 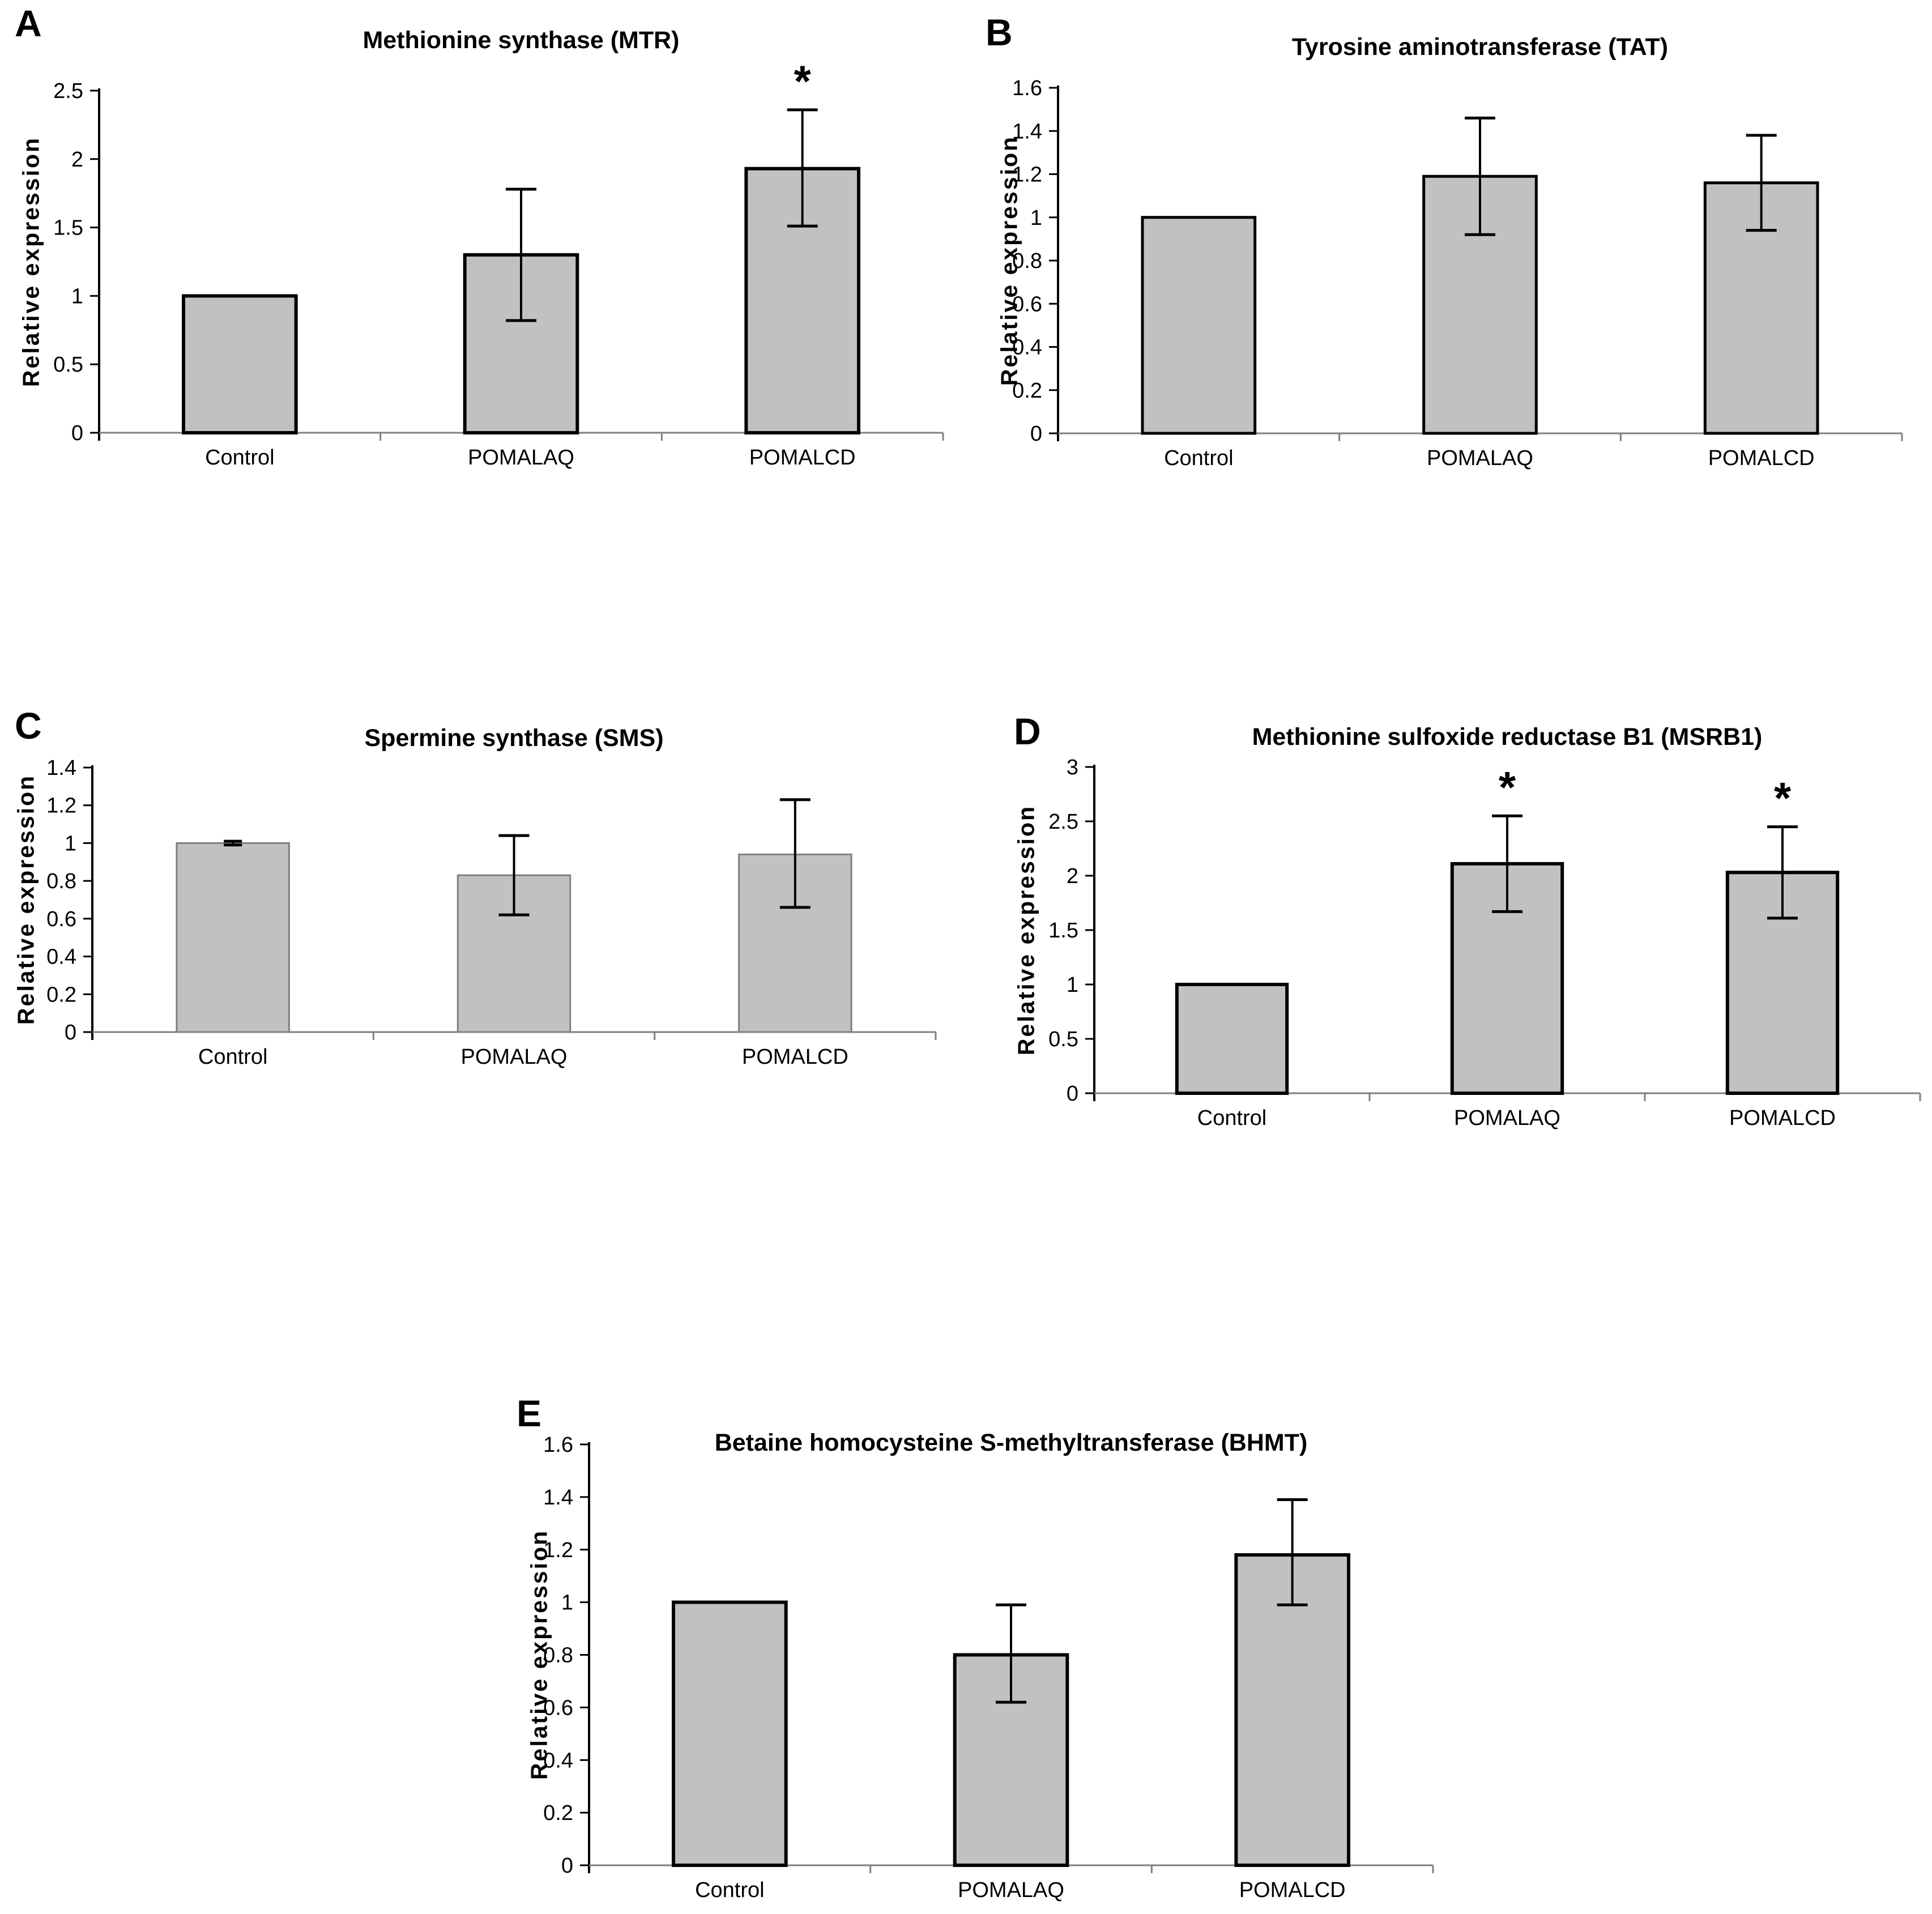 What do you see at coordinates (31, 261) in the screenshot?
I see `y-axis-title-A: Relative expression` at bounding box center [31, 261].